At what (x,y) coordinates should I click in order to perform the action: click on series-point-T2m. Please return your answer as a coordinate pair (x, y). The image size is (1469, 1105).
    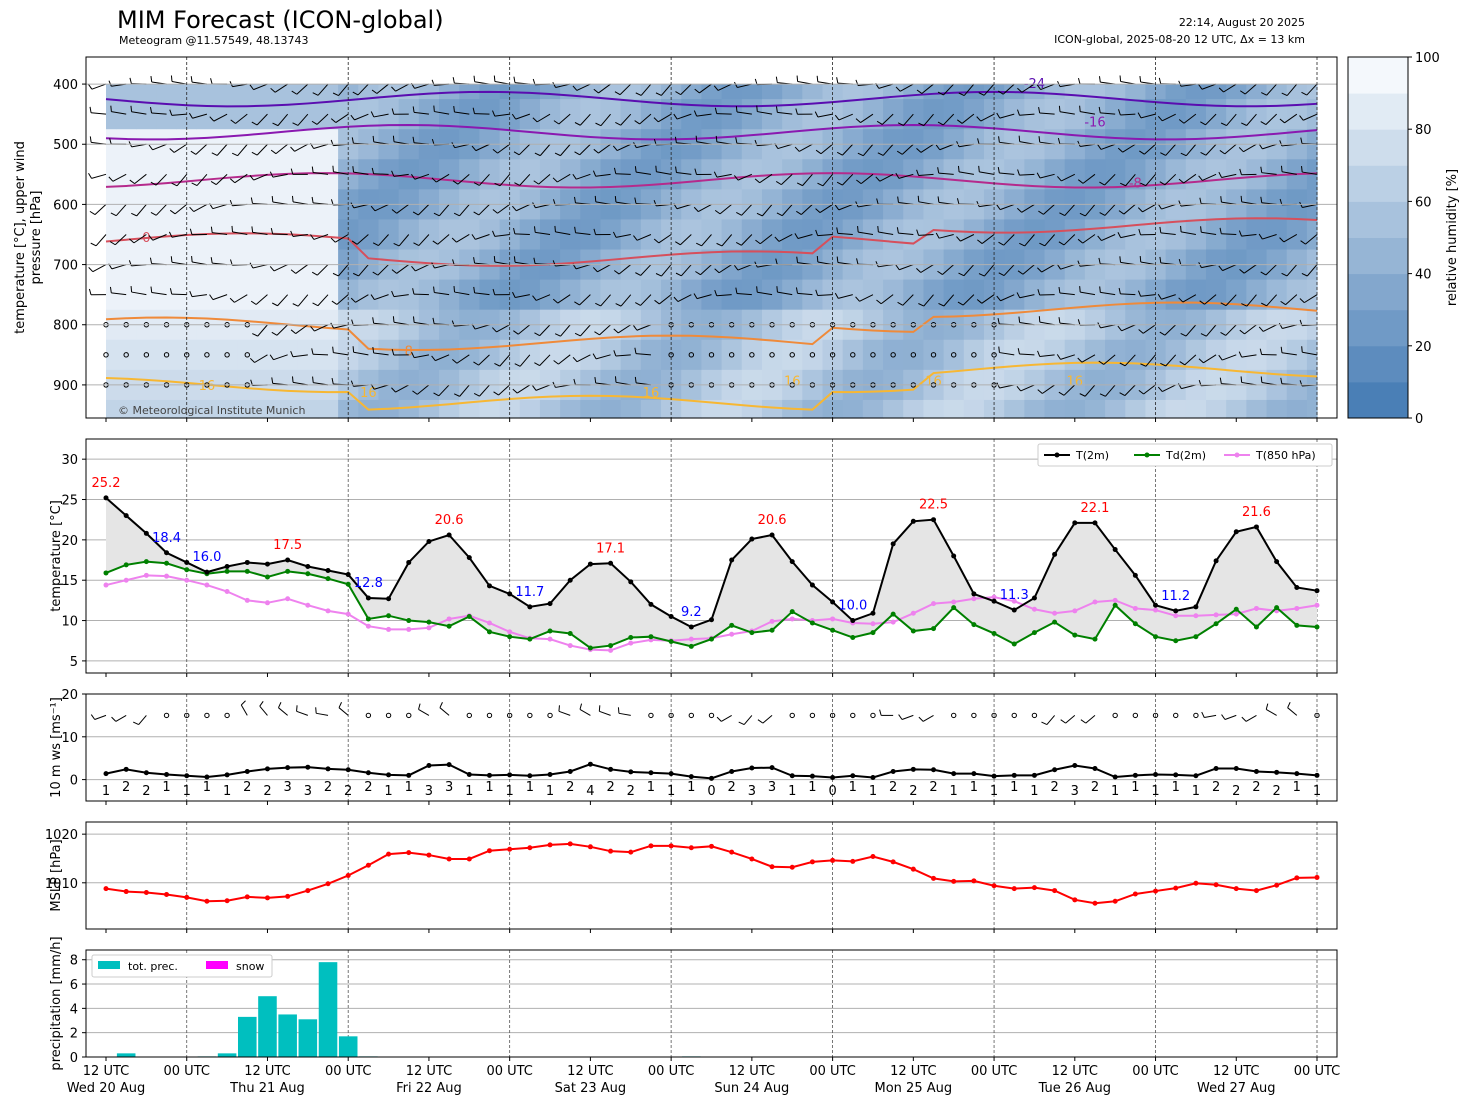
    Looking at the image, I should click on (126, 516).